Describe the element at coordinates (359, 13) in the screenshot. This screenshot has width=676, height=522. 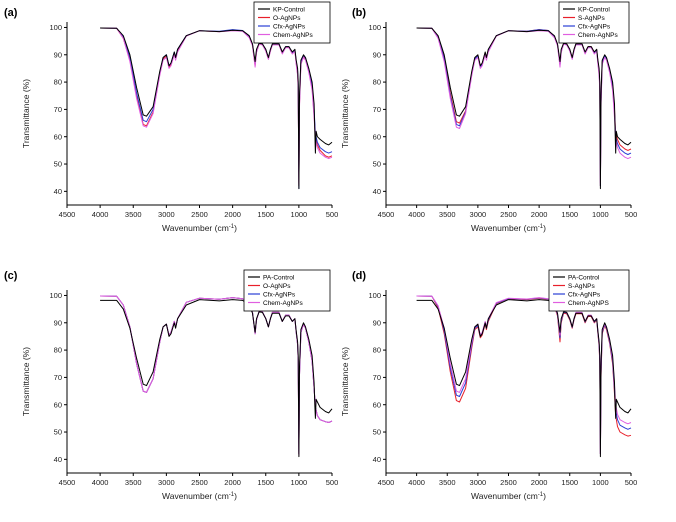
I see `panel-label: (b)` at that location.